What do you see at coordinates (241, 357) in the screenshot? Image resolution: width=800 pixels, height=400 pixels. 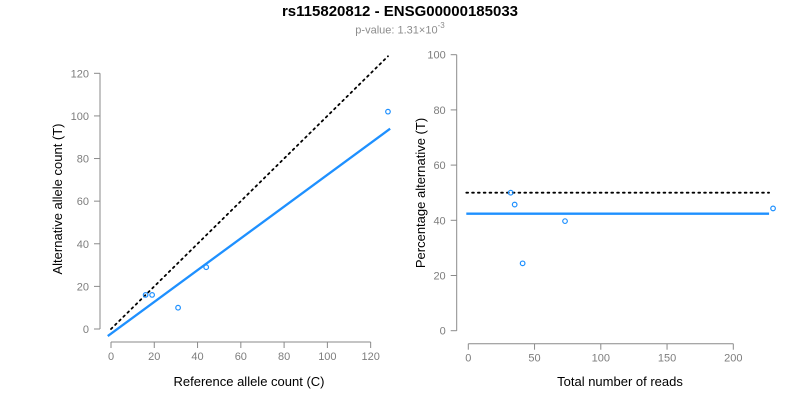 I see `x-tick-label: 60` at bounding box center [241, 357].